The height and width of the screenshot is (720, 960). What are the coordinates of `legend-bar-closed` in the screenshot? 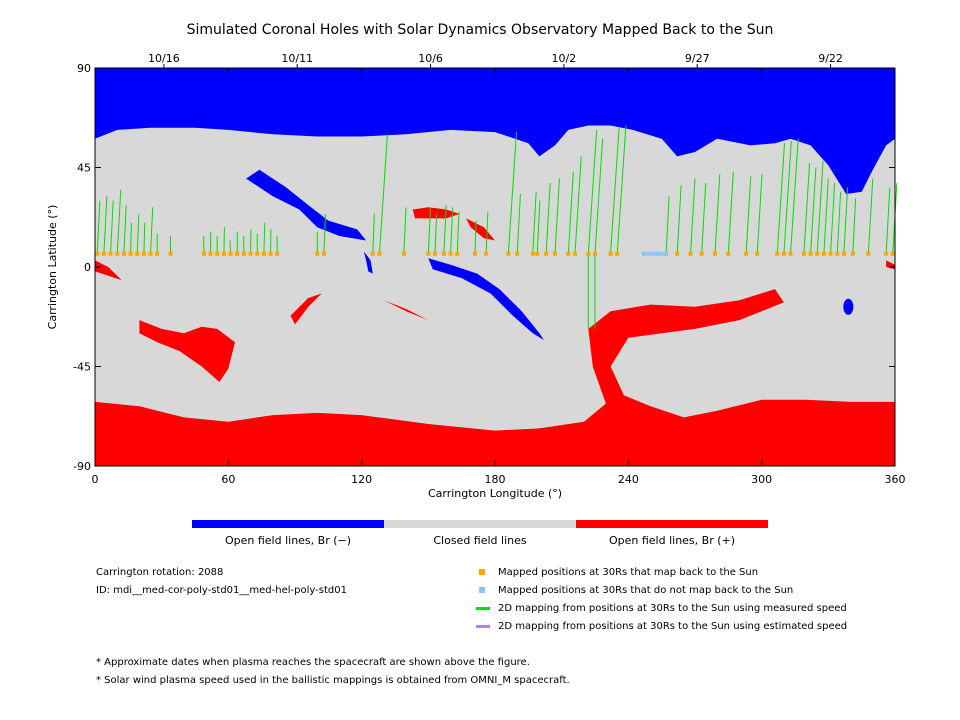 It's located at (480, 524).